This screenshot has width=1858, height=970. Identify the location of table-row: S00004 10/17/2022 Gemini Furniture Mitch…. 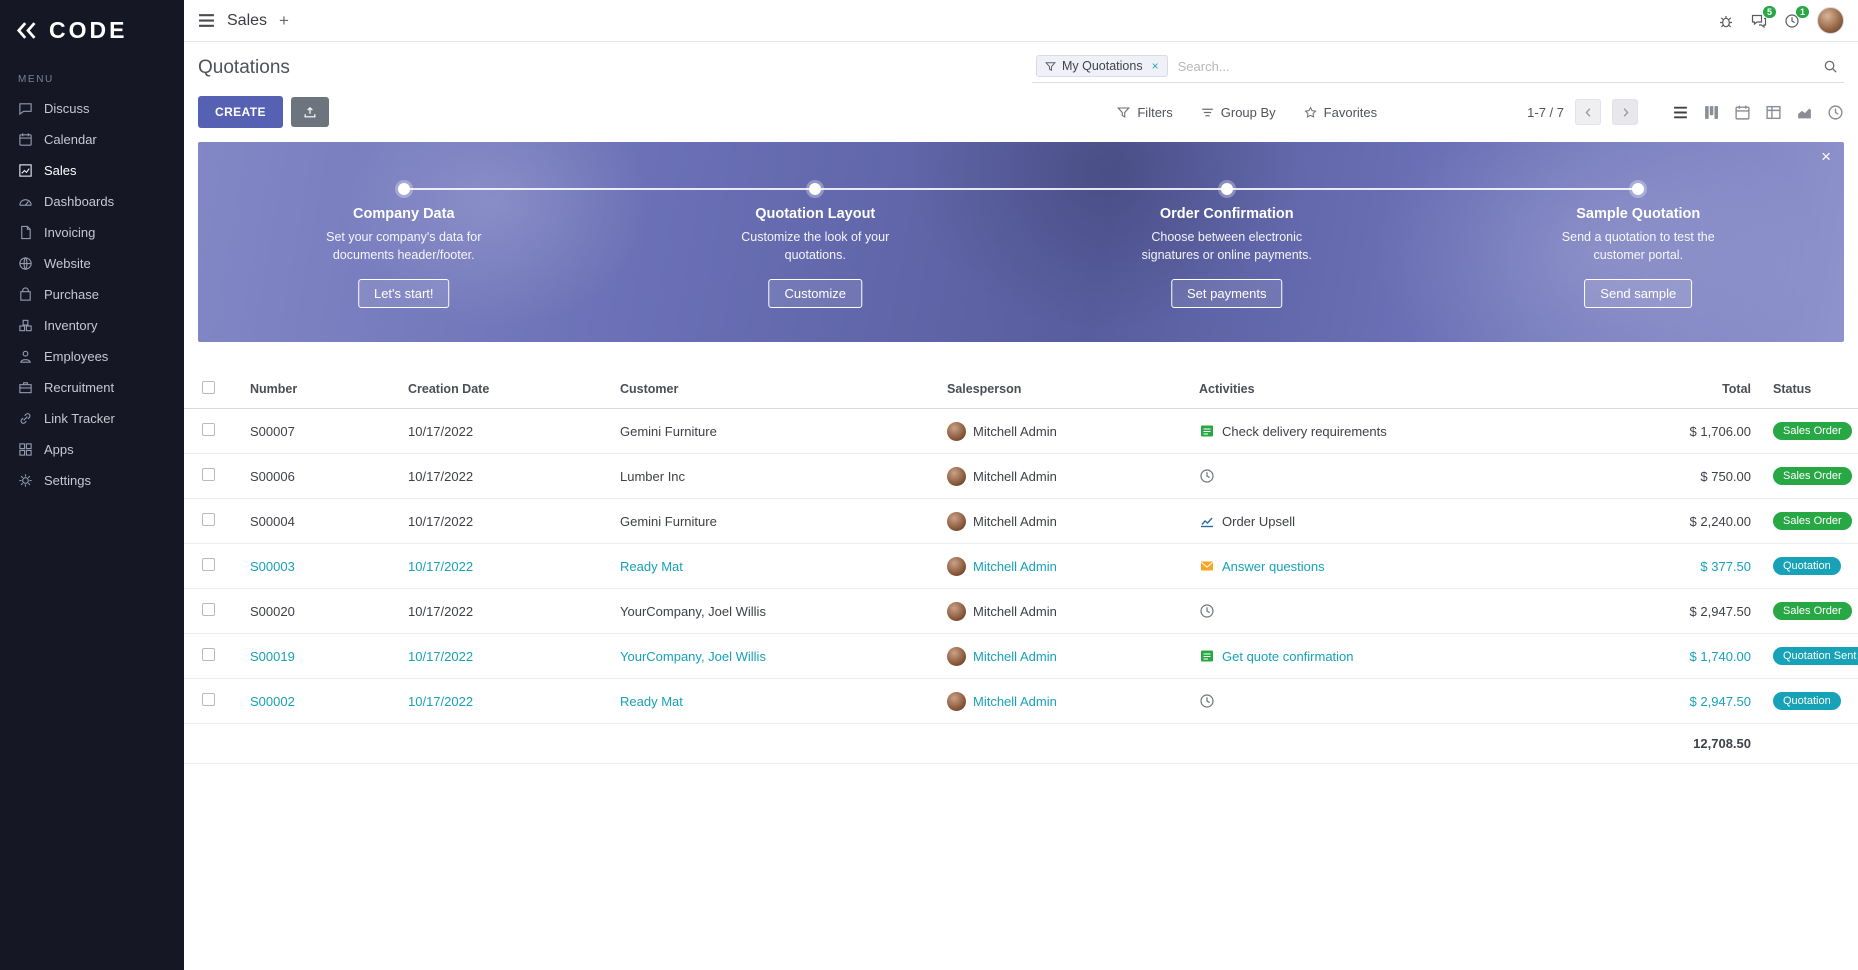
(1021, 521).